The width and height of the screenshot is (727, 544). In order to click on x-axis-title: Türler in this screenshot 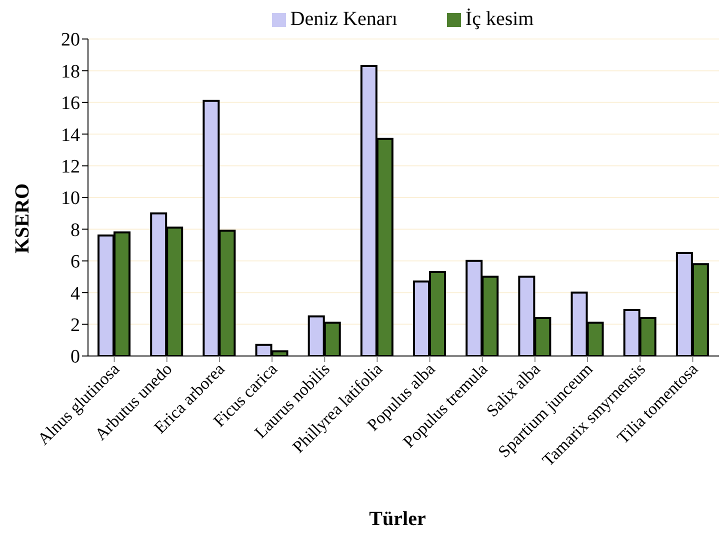, I will do `click(397, 519)`.